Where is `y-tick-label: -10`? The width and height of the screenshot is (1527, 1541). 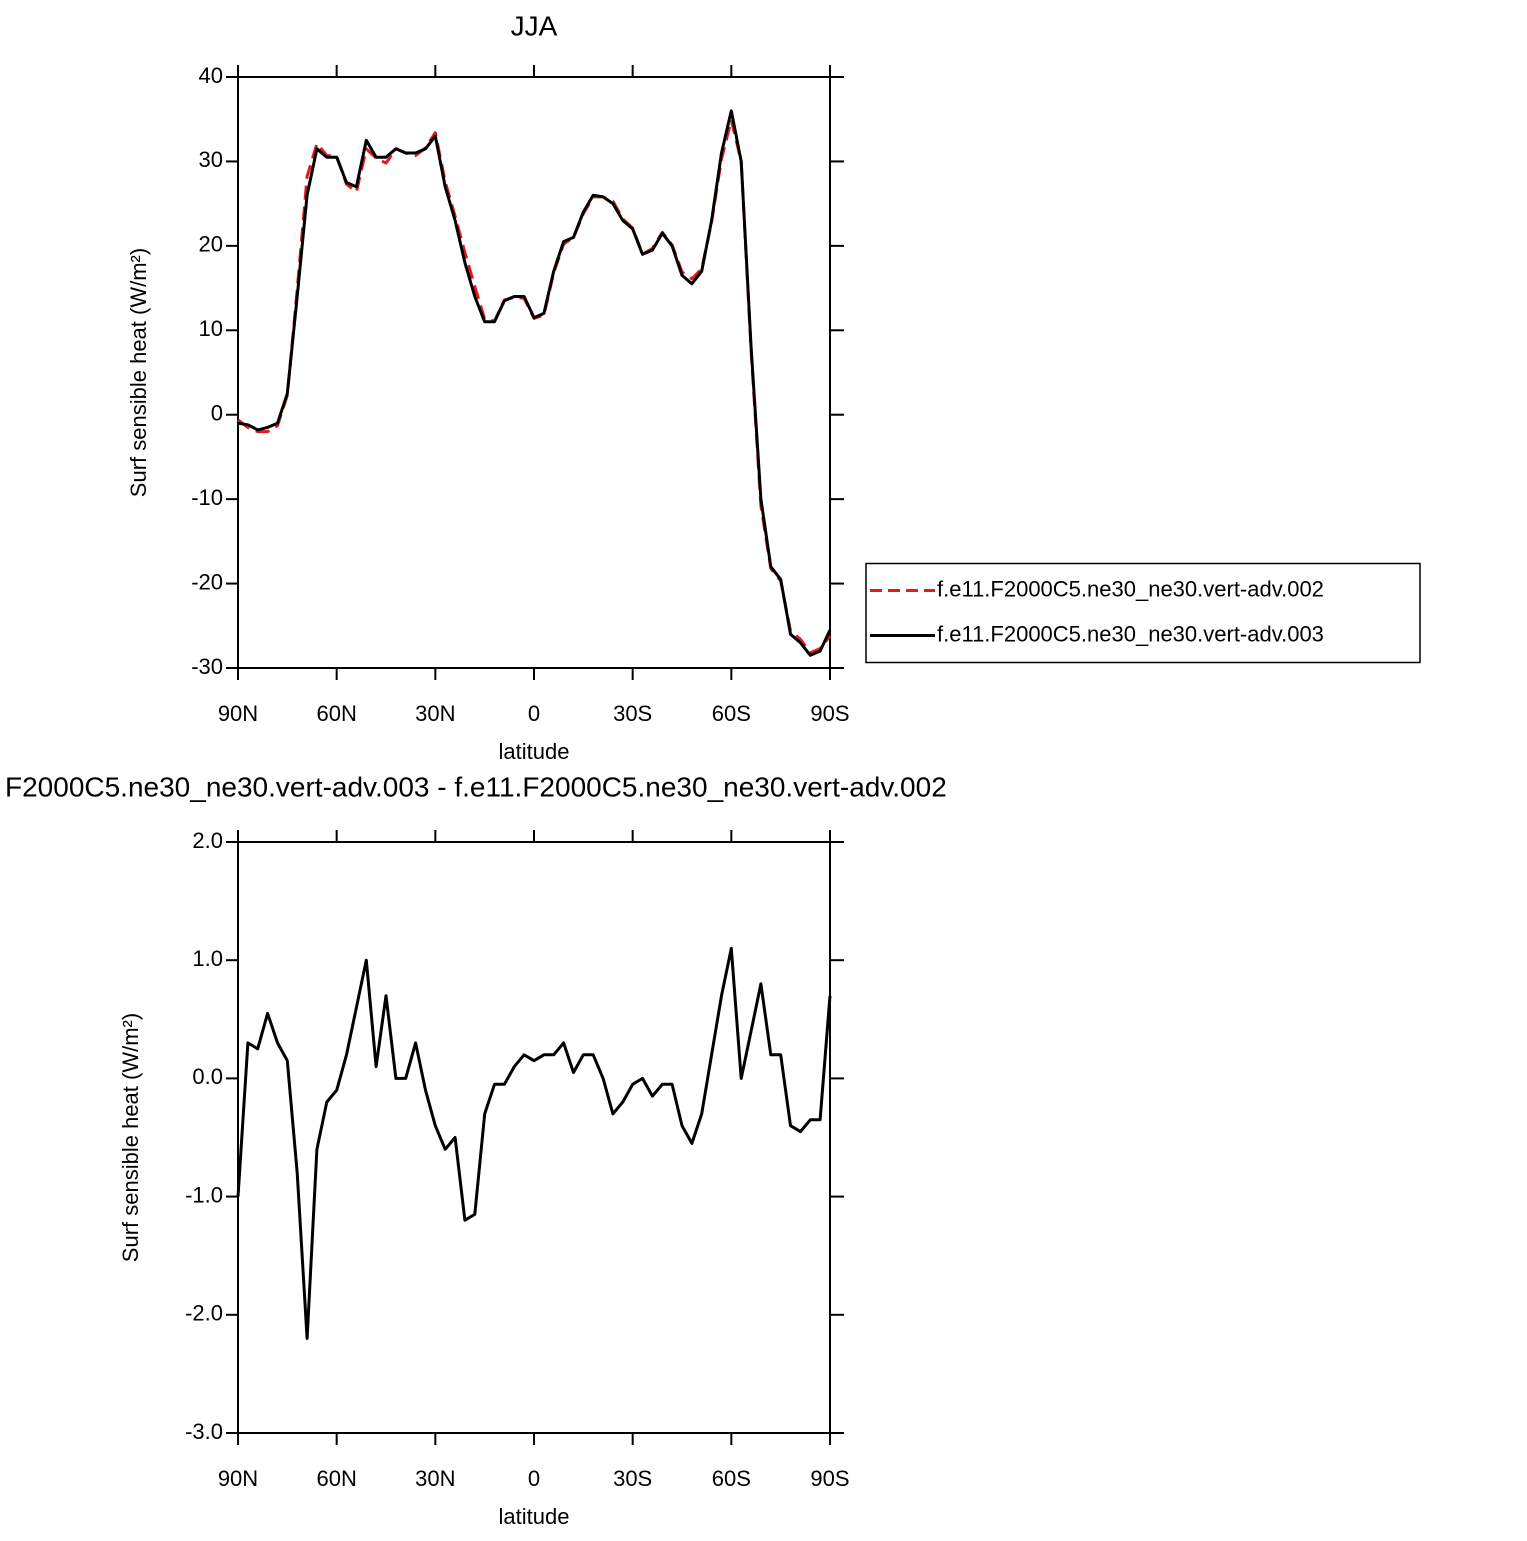 y-tick-label: -10 is located at coordinates (207, 497).